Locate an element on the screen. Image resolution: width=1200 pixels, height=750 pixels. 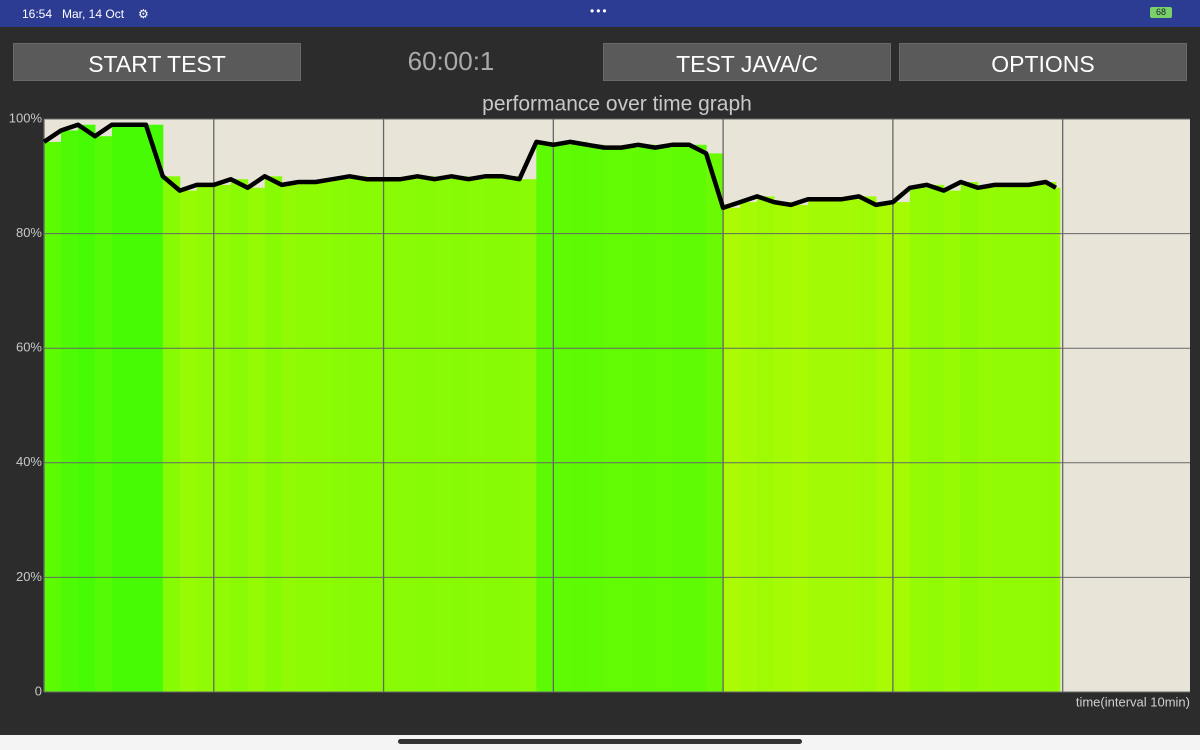
start-test-button: START TEST is located at coordinates (157, 62).